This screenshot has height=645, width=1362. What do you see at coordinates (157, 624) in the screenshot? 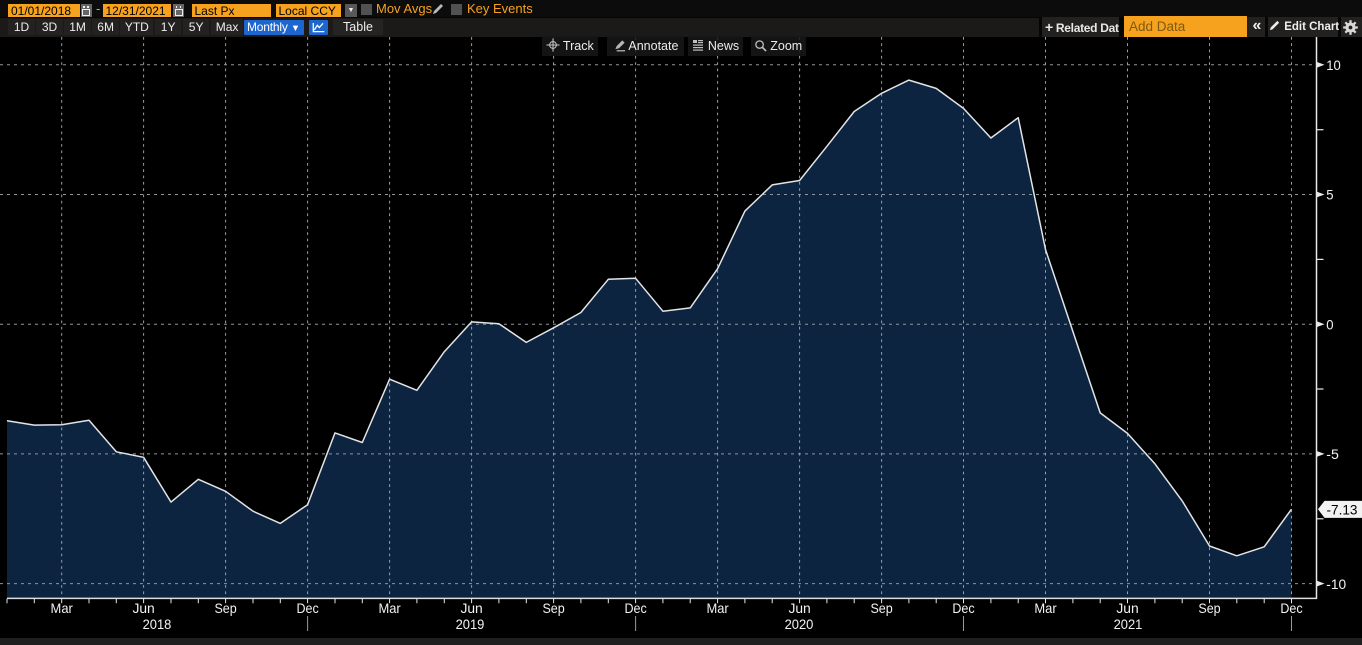
I see `svg-text: 2018` at bounding box center [157, 624].